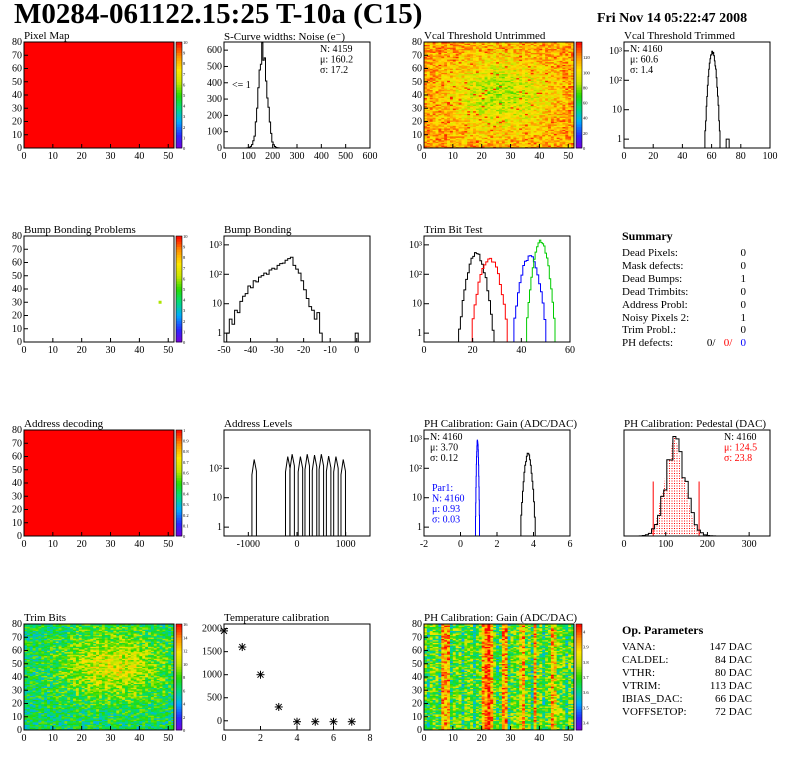 This screenshot has width=796, height=772. What do you see at coordinates (749, 544) in the screenshot?
I see `tick-label: 300` at bounding box center [749, 544].